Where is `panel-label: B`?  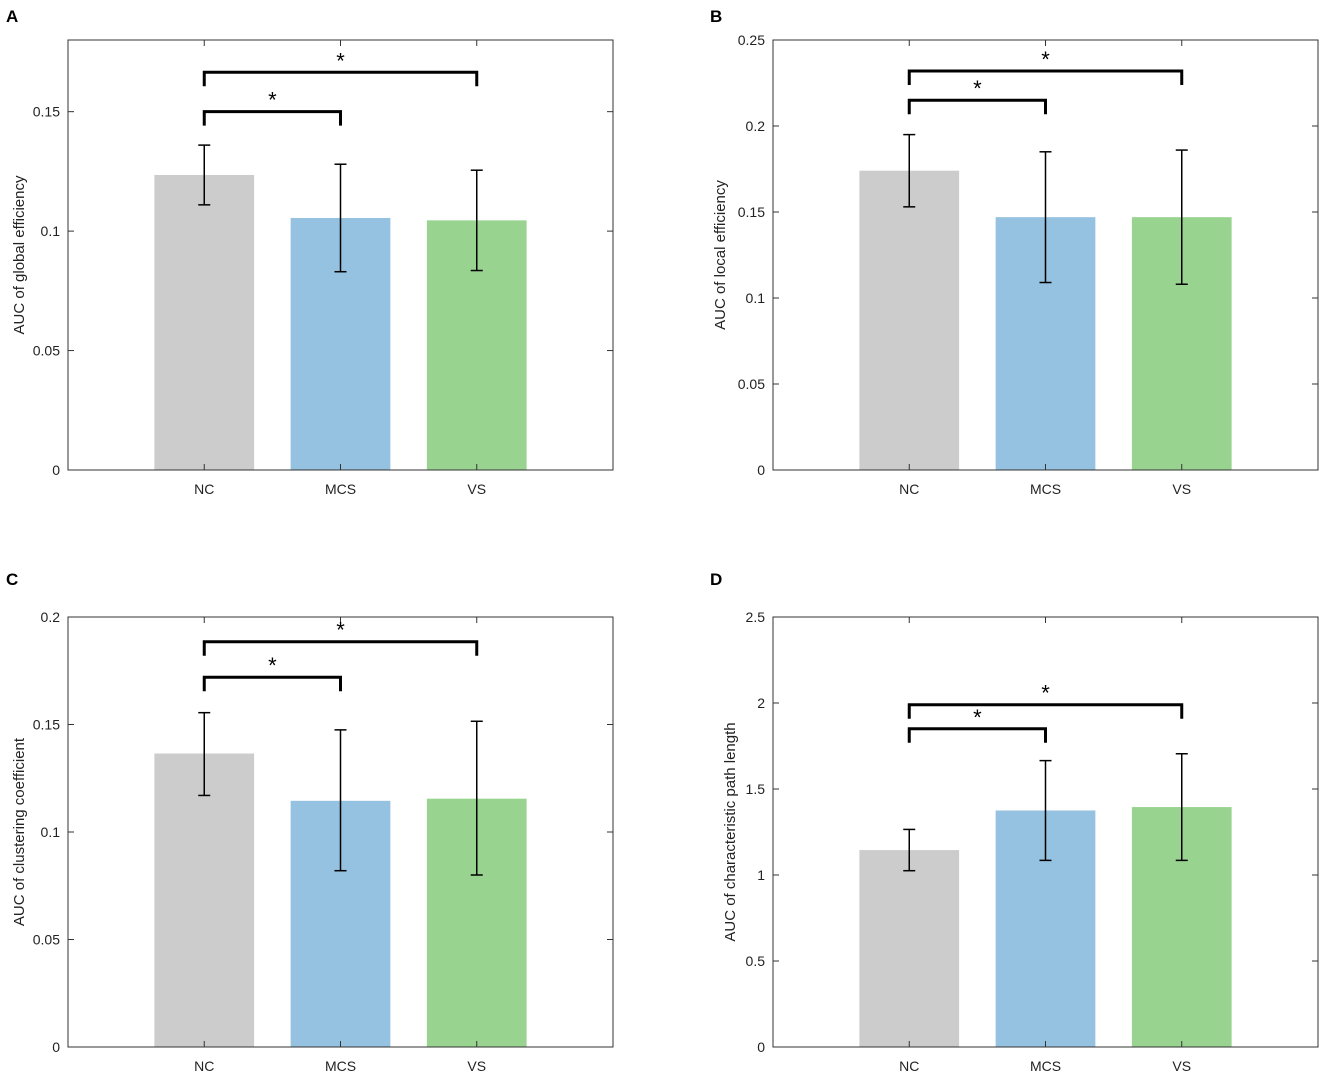
panel-label: B is located at coordinates (716, 16).